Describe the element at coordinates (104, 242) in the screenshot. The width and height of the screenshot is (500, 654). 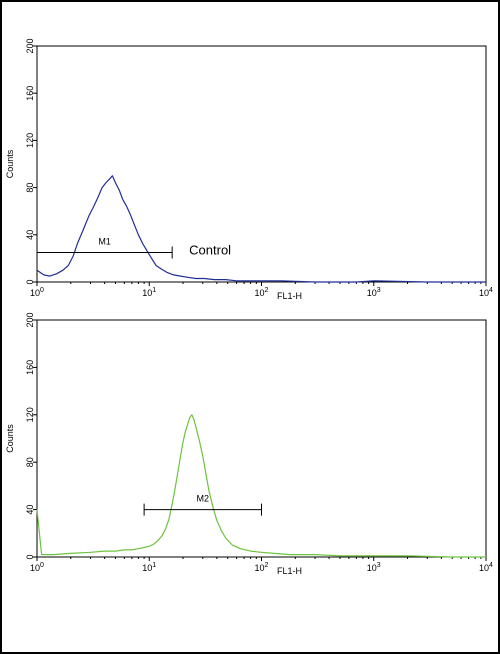
I see `gate-label: M1` at that location.